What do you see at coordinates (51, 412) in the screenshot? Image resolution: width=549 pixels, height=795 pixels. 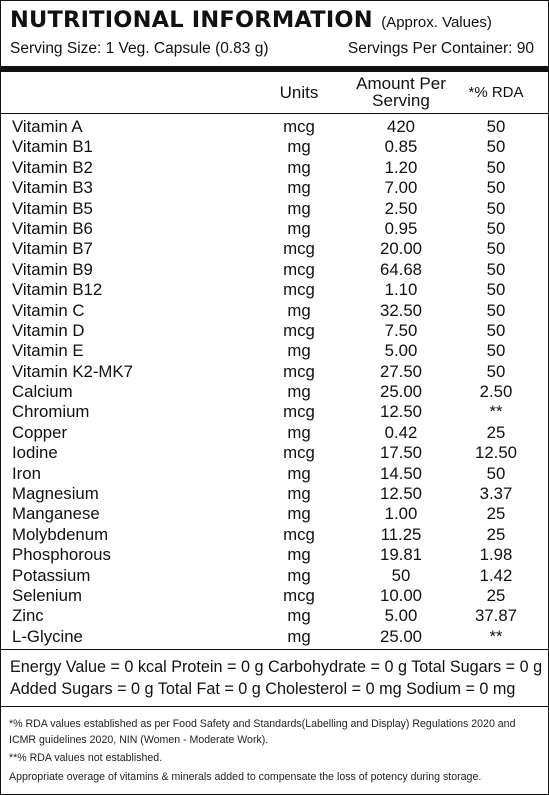 I see `nutrient-name: Chromium` at bounding box center [51, 412].